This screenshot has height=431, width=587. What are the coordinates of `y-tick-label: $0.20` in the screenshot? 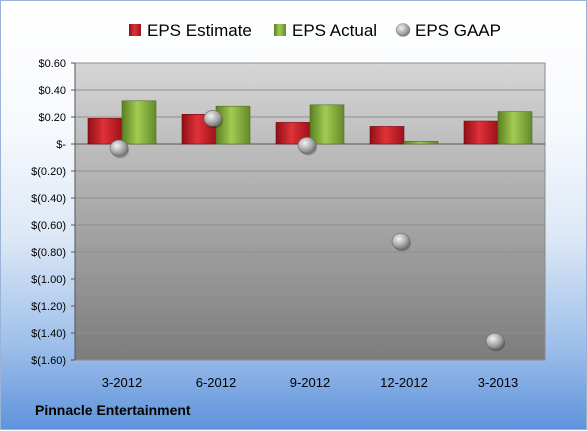 It's located at (52, 118).